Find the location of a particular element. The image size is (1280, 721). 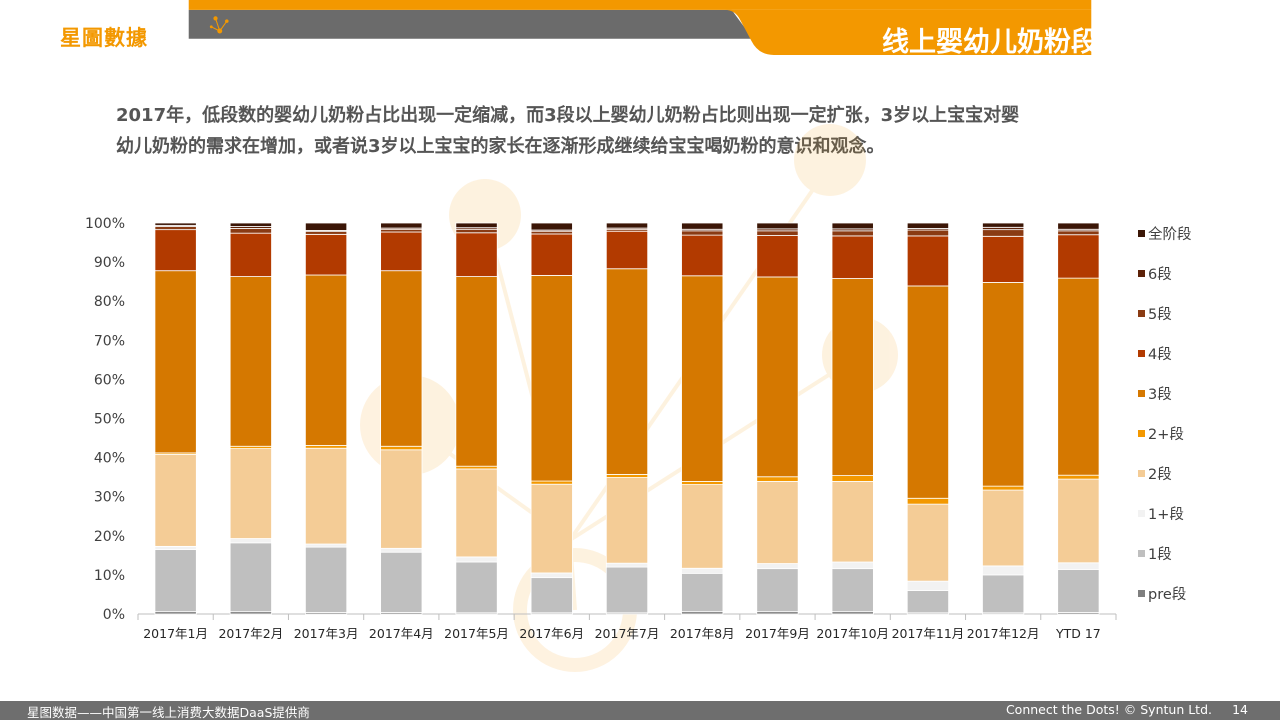

y-tick-label: 30% is located at coordinates (109, 498).